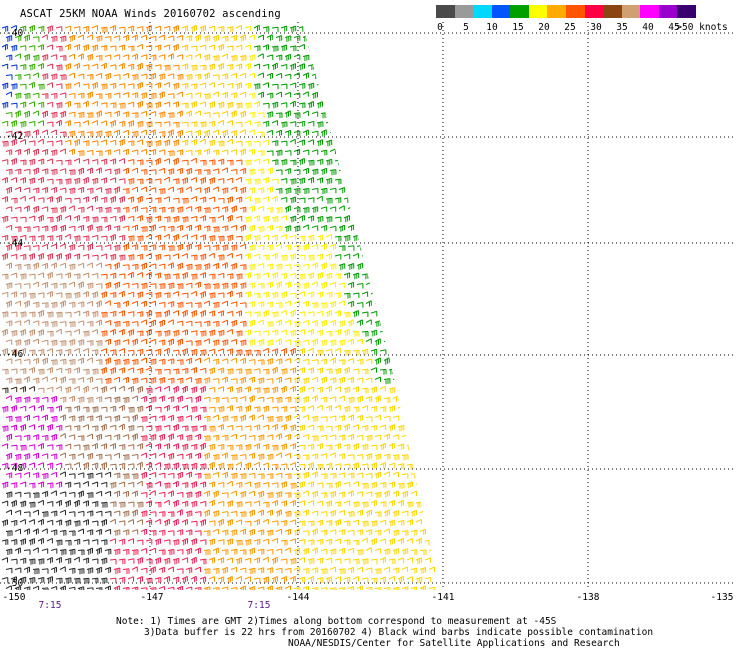 The height and width of the screenshot is (650, 740). What do you see at coordinates (687, 11) in the screenshot?
I see `colorbar-swatch` at bounding box center [687, 11].